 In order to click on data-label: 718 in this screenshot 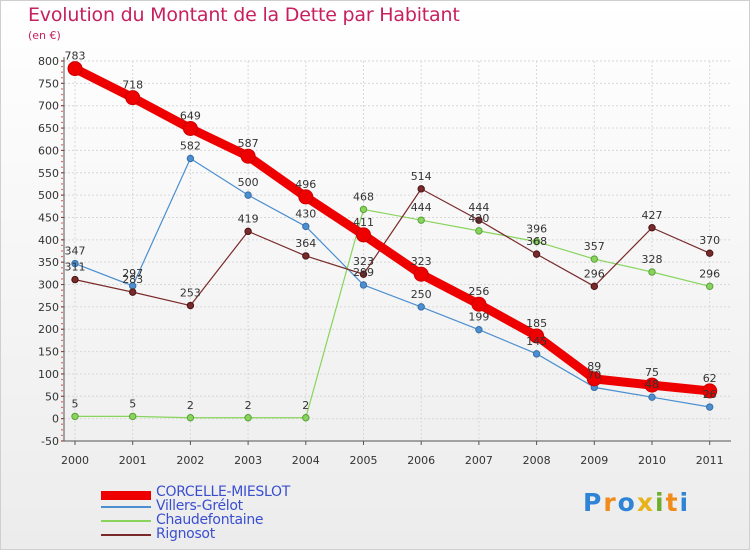, I will do `click(132, 85)`.